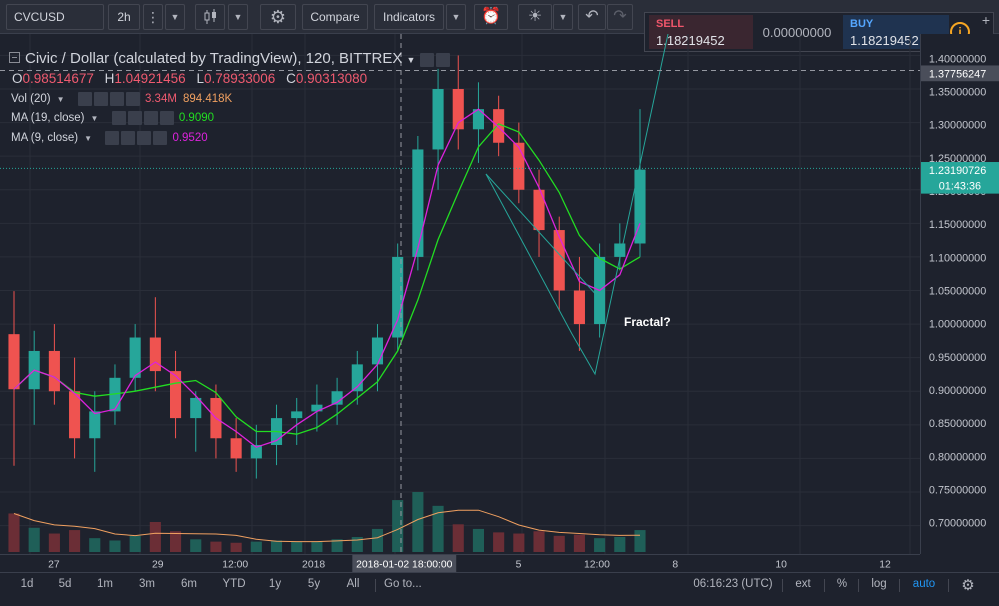  Describe the element at coordinates (147, 584) in the screenshot. I see `range-3m: 3m` at that location.